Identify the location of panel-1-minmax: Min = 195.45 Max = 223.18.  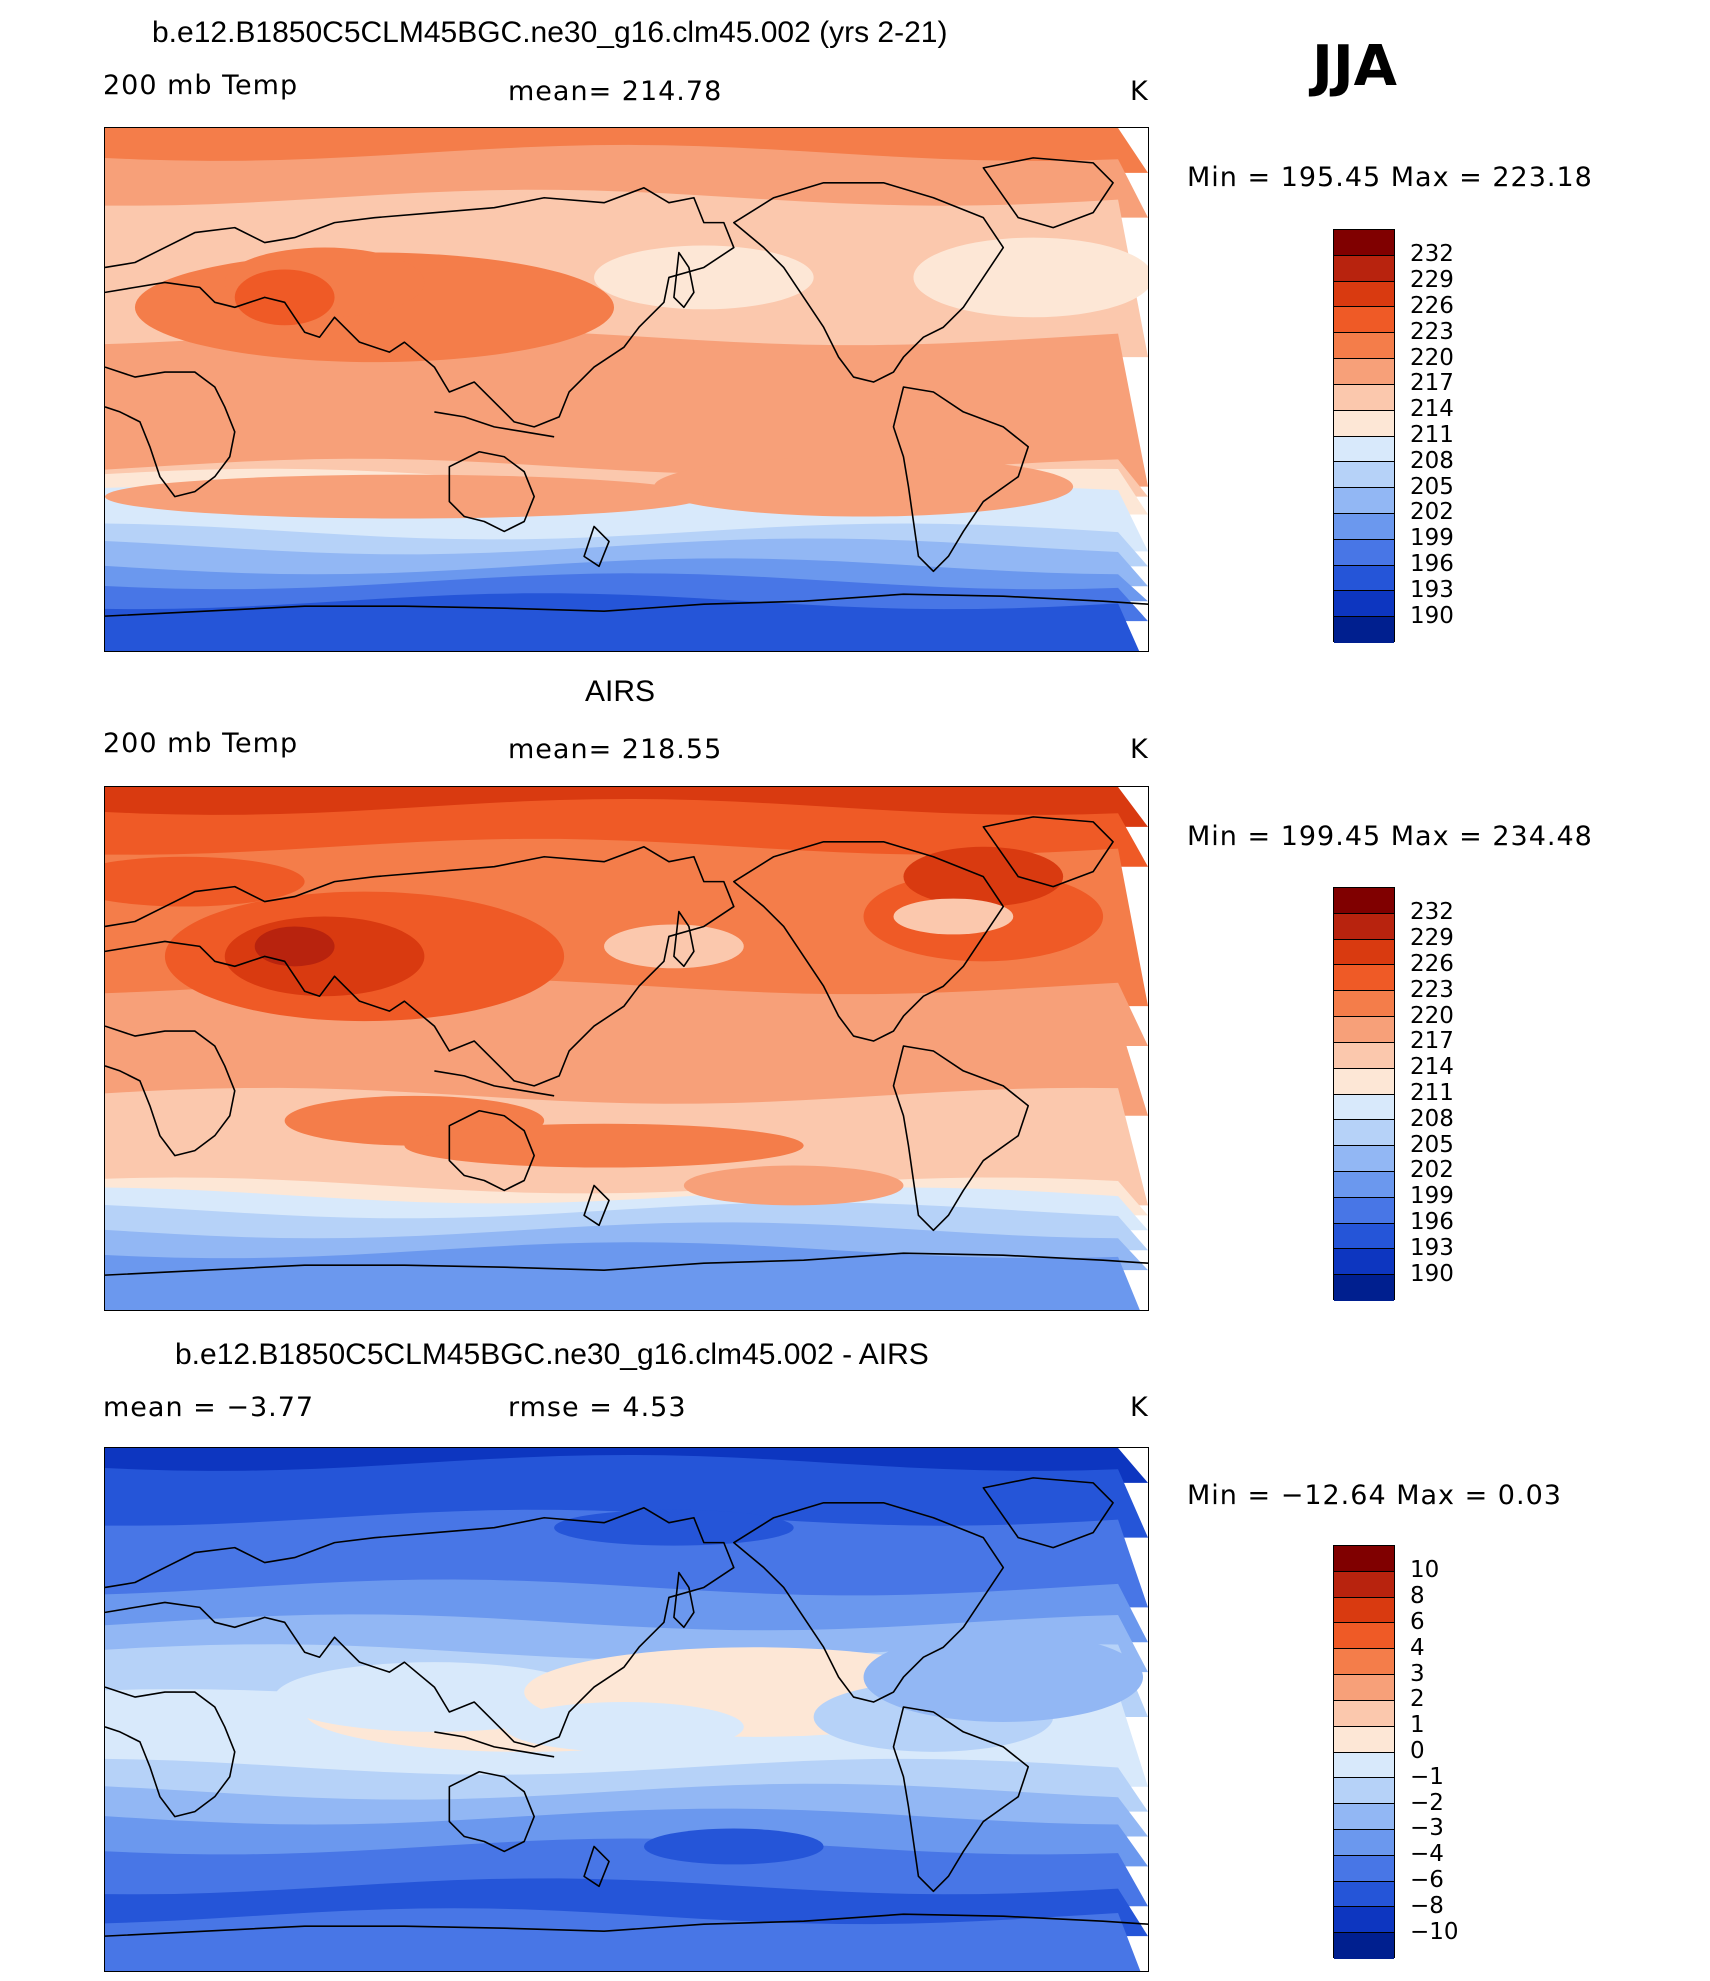
(1390, 177).